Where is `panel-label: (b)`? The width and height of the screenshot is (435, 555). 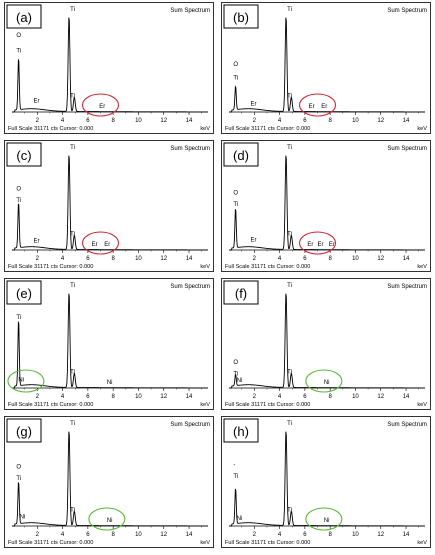
panel-label: (b) is located at coordinates (241, 17).